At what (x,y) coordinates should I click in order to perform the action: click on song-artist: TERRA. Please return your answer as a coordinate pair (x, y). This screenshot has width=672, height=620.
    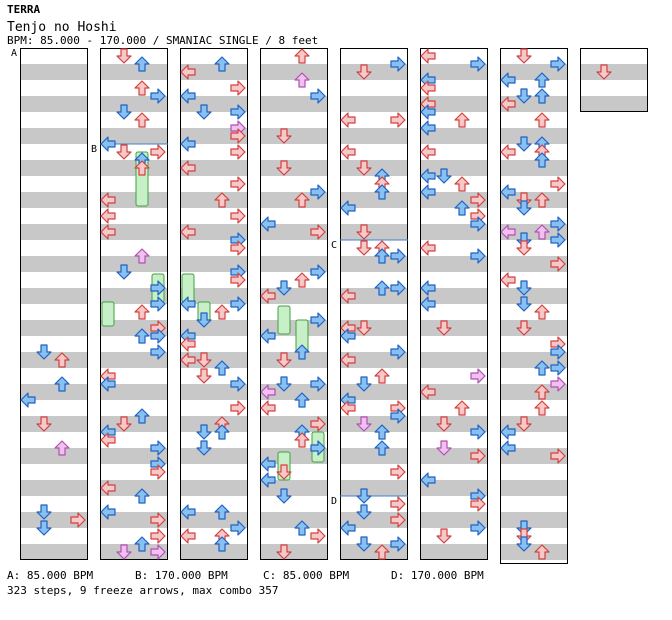
    Looking at the image, I should click on (24, 9).